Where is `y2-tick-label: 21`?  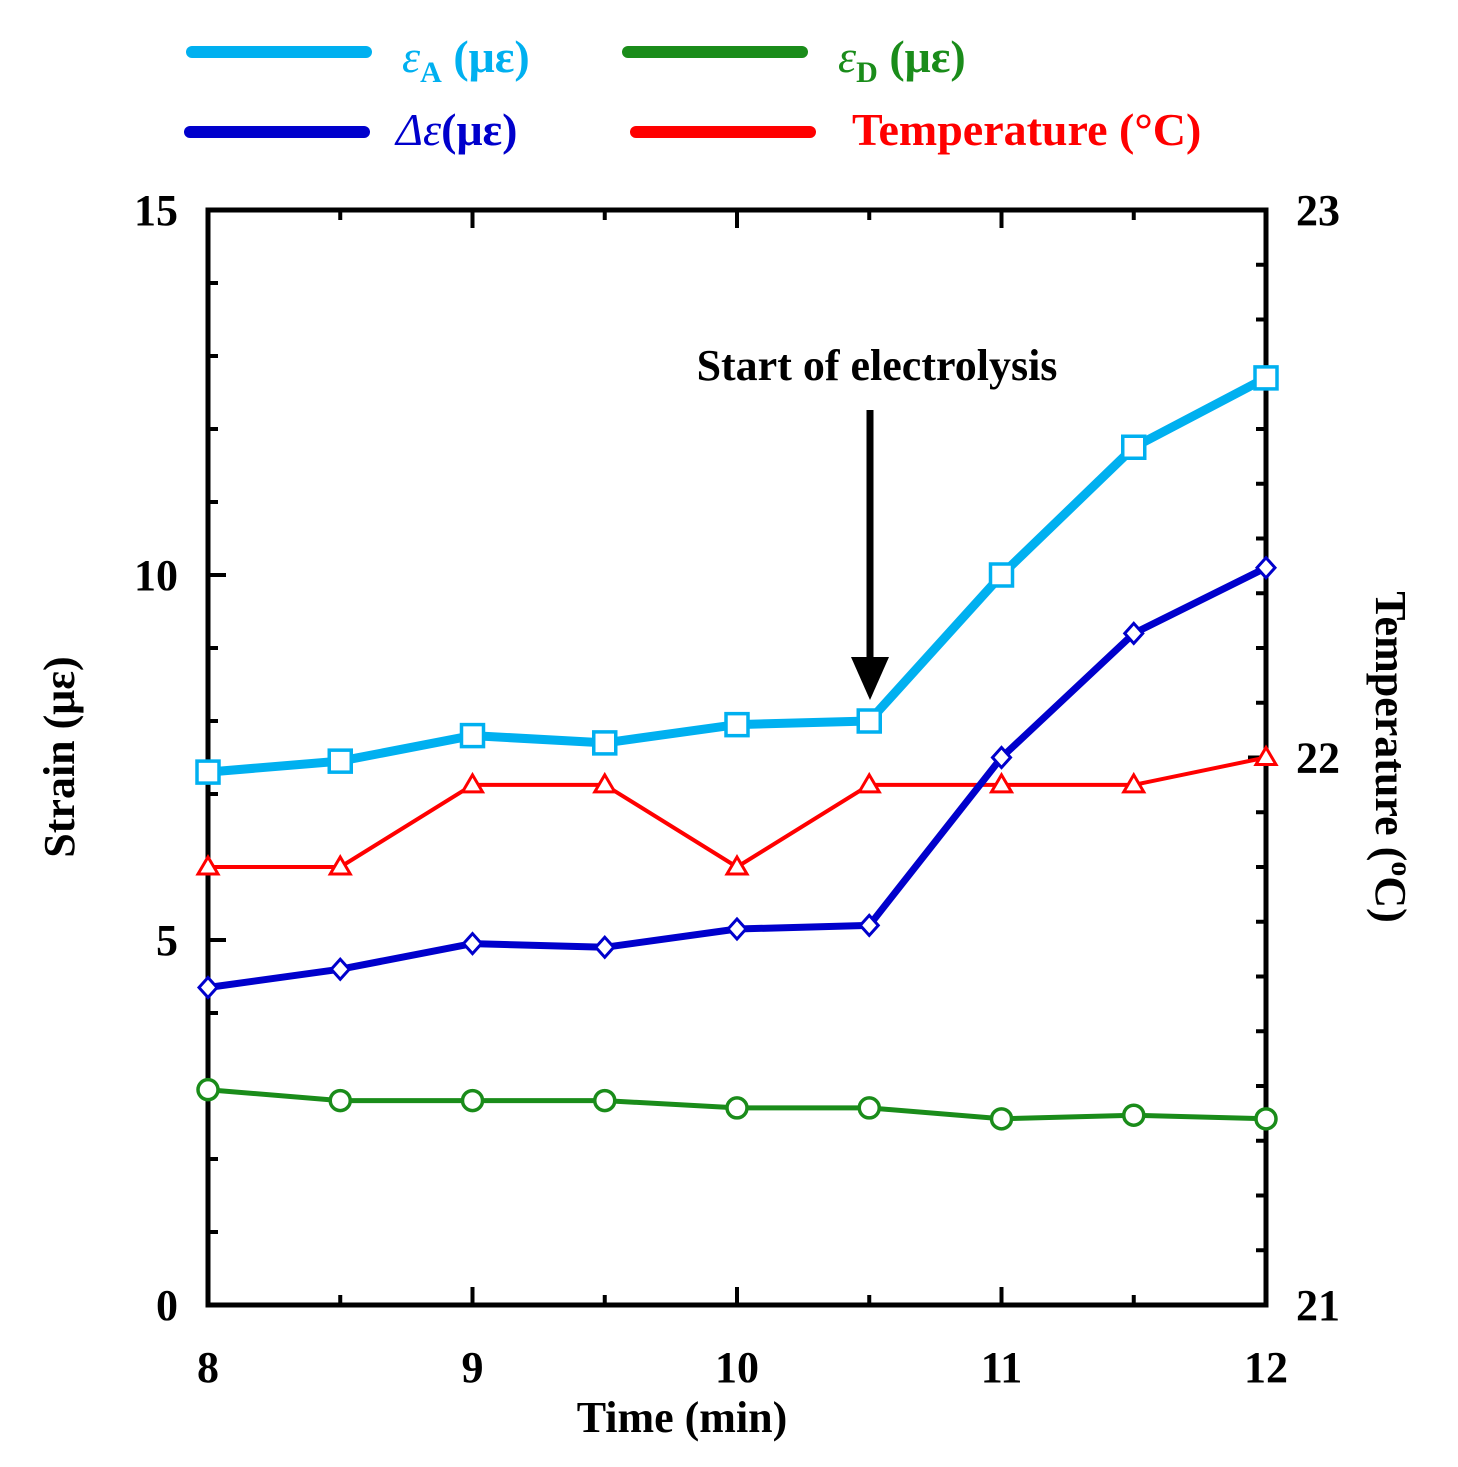
y2-tick-label: 21 is located at coordinates (1318, 1305).